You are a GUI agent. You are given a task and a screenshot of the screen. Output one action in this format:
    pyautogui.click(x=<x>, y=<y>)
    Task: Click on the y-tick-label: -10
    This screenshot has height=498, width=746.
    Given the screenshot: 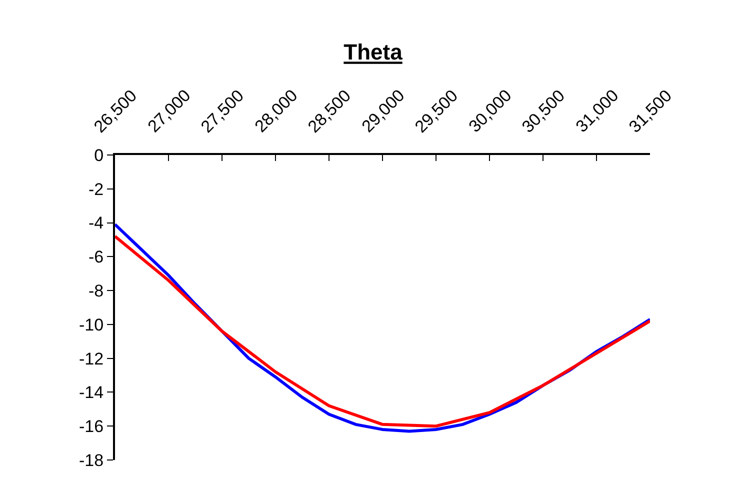 What is the action you would take?
    pyautogui.click(x=91, y=324)
    